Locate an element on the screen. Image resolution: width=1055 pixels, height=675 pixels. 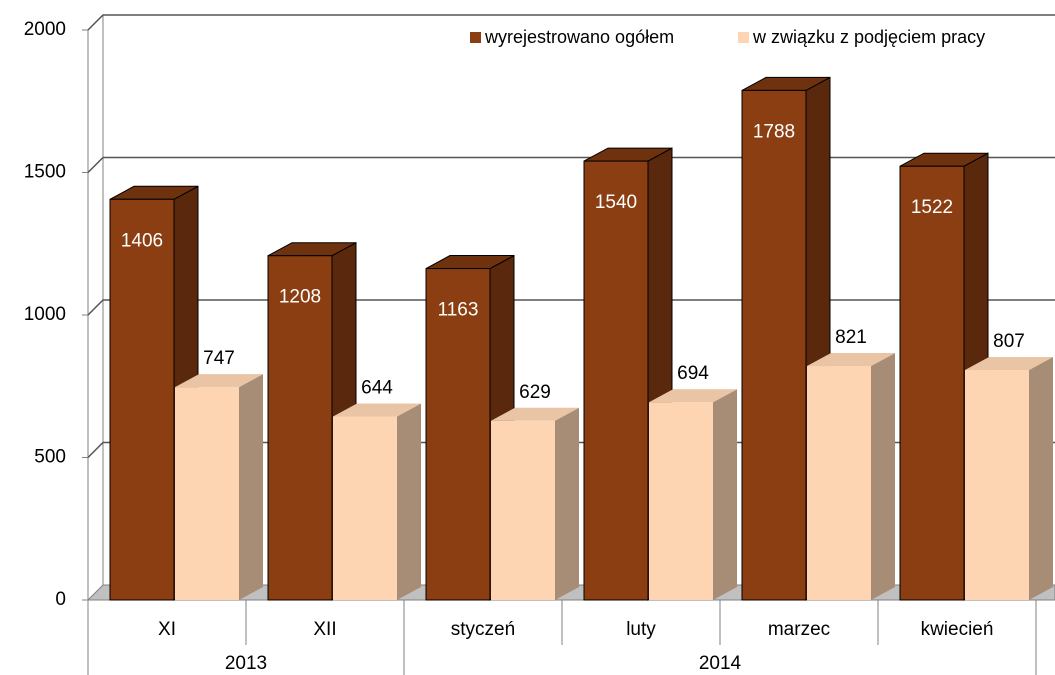
x-tick-label: luty is located at coordinates (641, 629).